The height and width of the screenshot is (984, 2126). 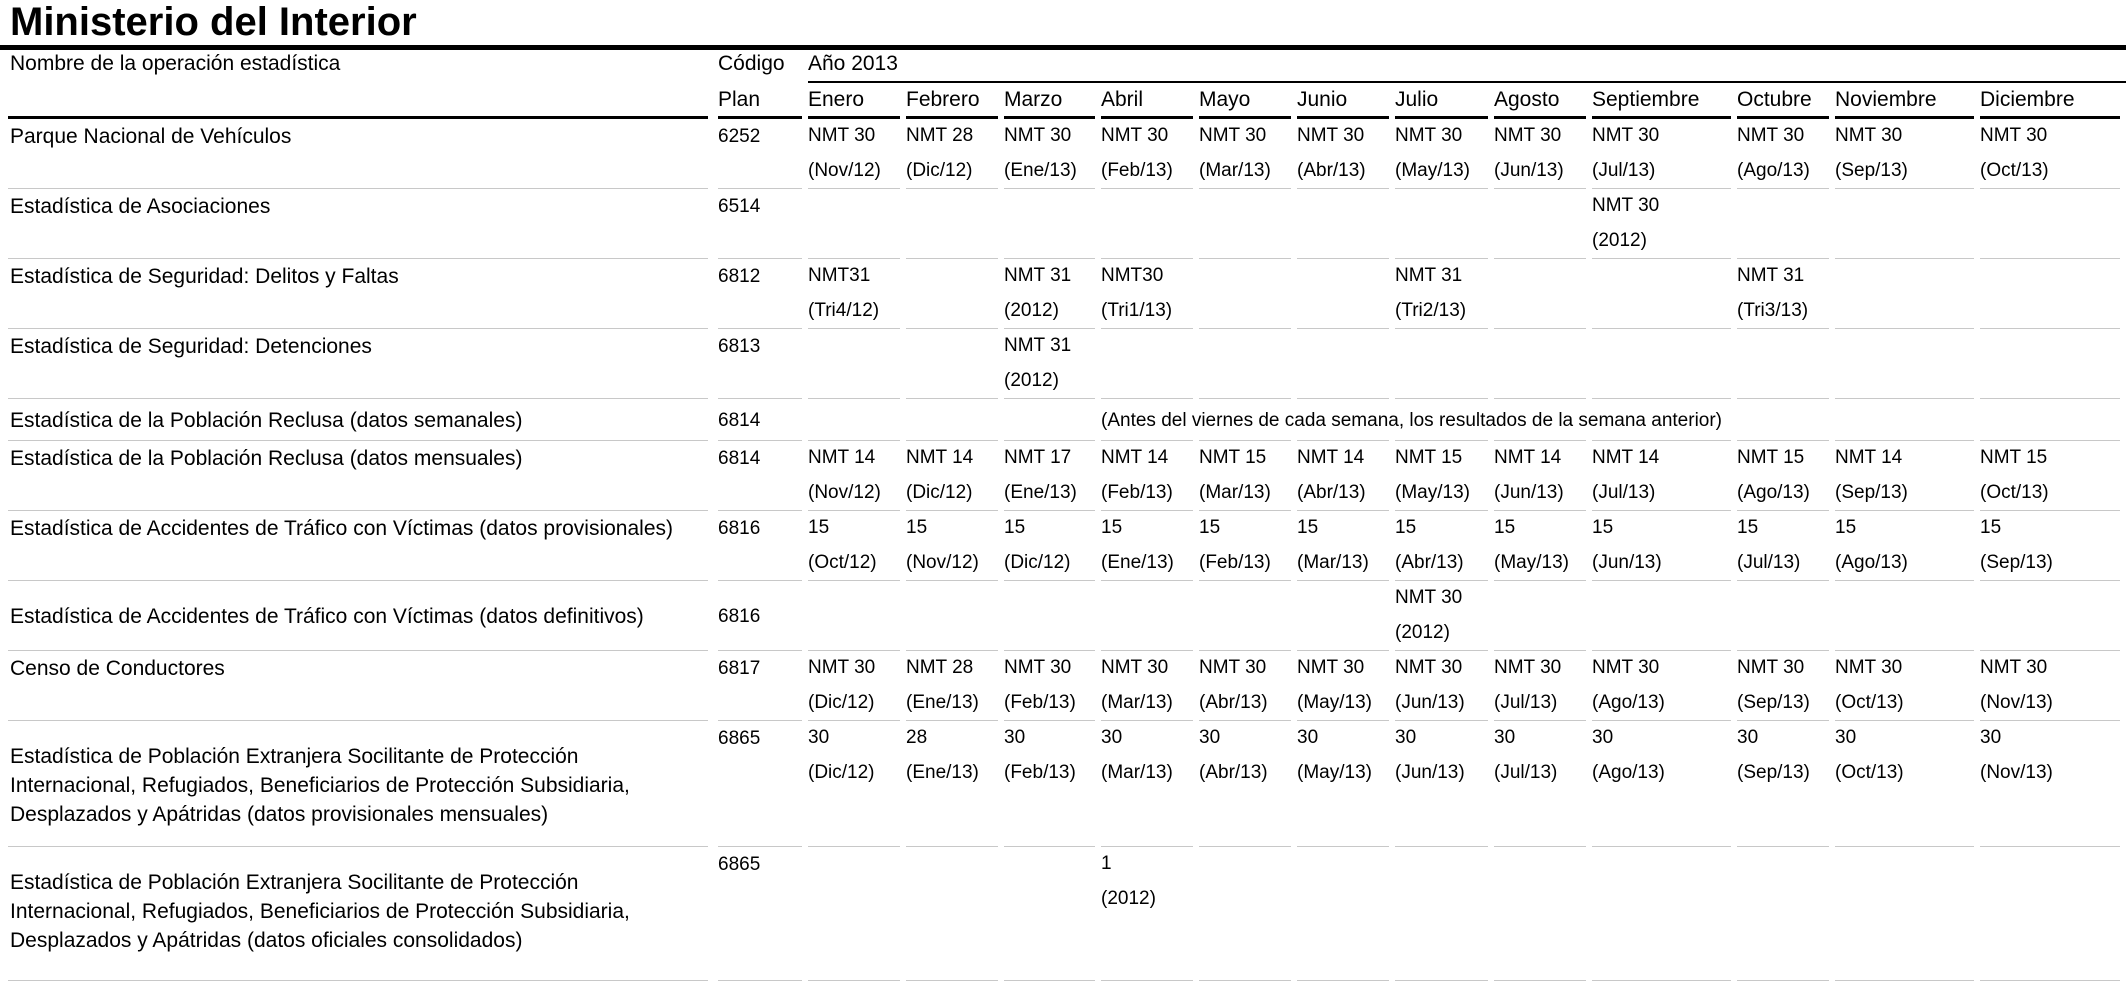 I want to click on schedule-cell: (Jun/13), so click(x=1430, y=702).